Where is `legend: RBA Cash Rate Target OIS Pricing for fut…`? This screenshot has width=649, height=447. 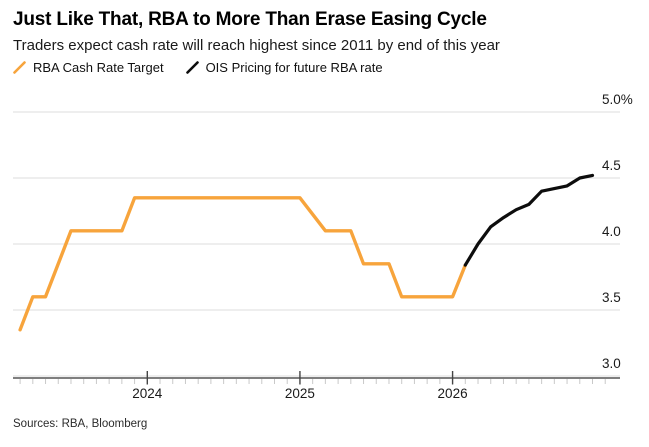 legend: RBA Cash Rate Target OIS Pricing for fut… is located at coordinates (198, 67).